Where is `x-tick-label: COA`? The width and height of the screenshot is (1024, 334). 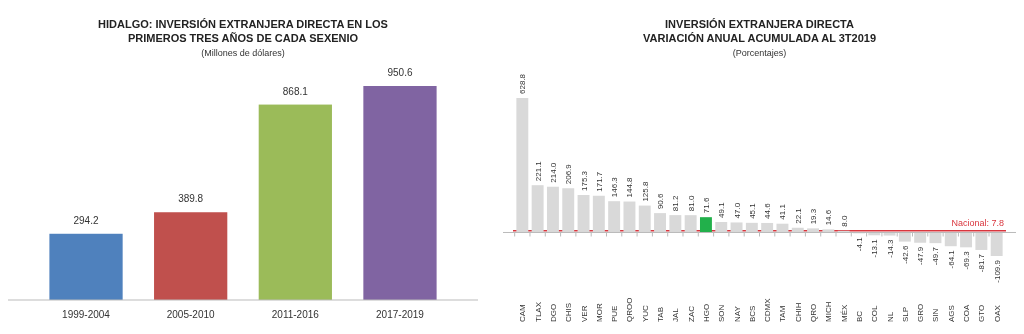
x-tick-label: COA is located at coordinates (967, 313).